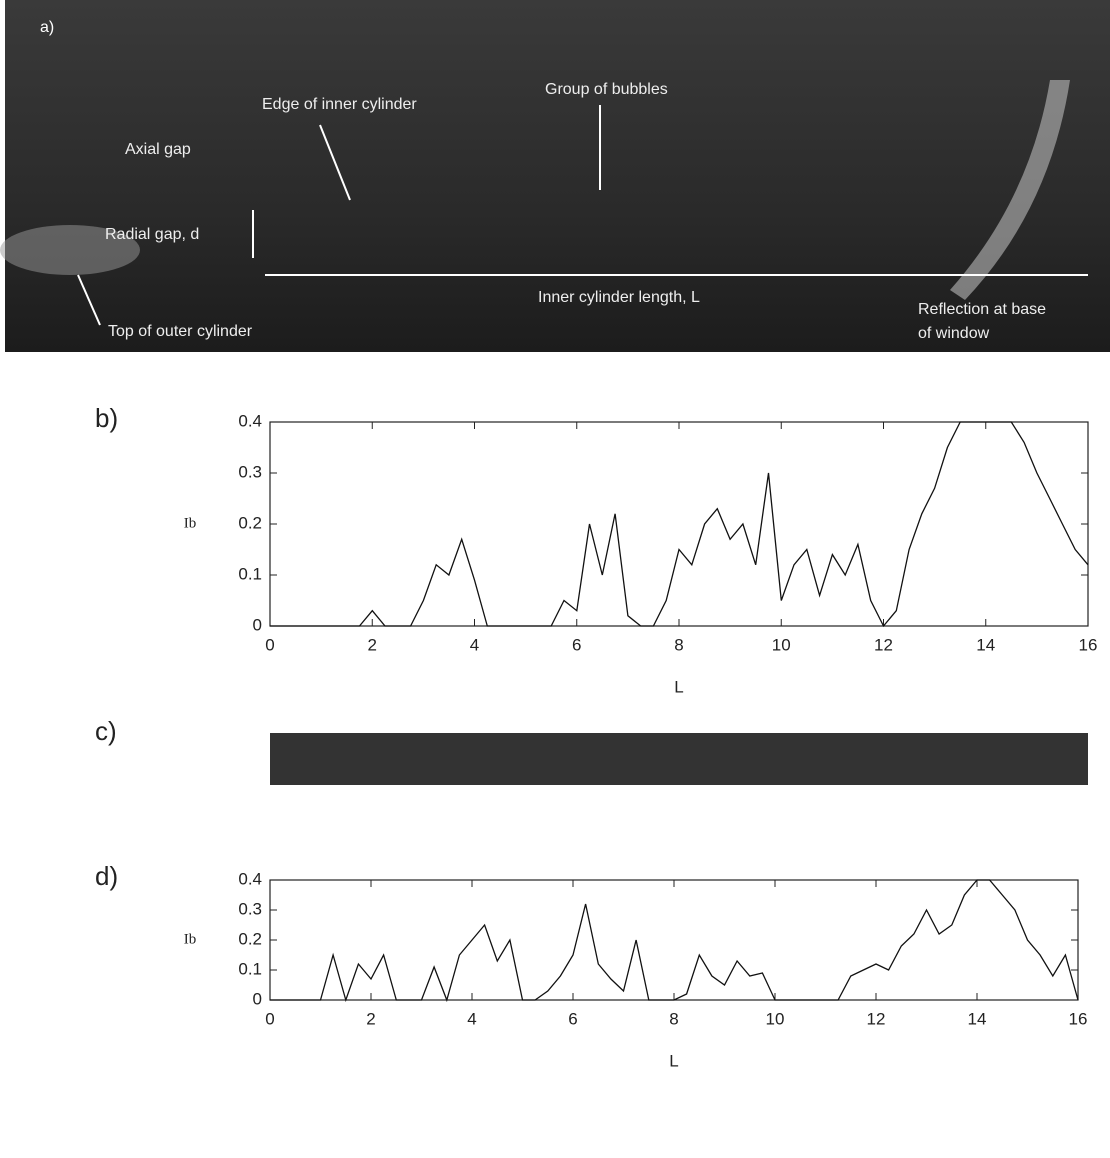 The height and width of the screenshot is (1158, 1110). What do you see at coordinates (606, 89) in the screenshot?
I see `annotation: Group of bubbles` at bounding box center [606, 89].